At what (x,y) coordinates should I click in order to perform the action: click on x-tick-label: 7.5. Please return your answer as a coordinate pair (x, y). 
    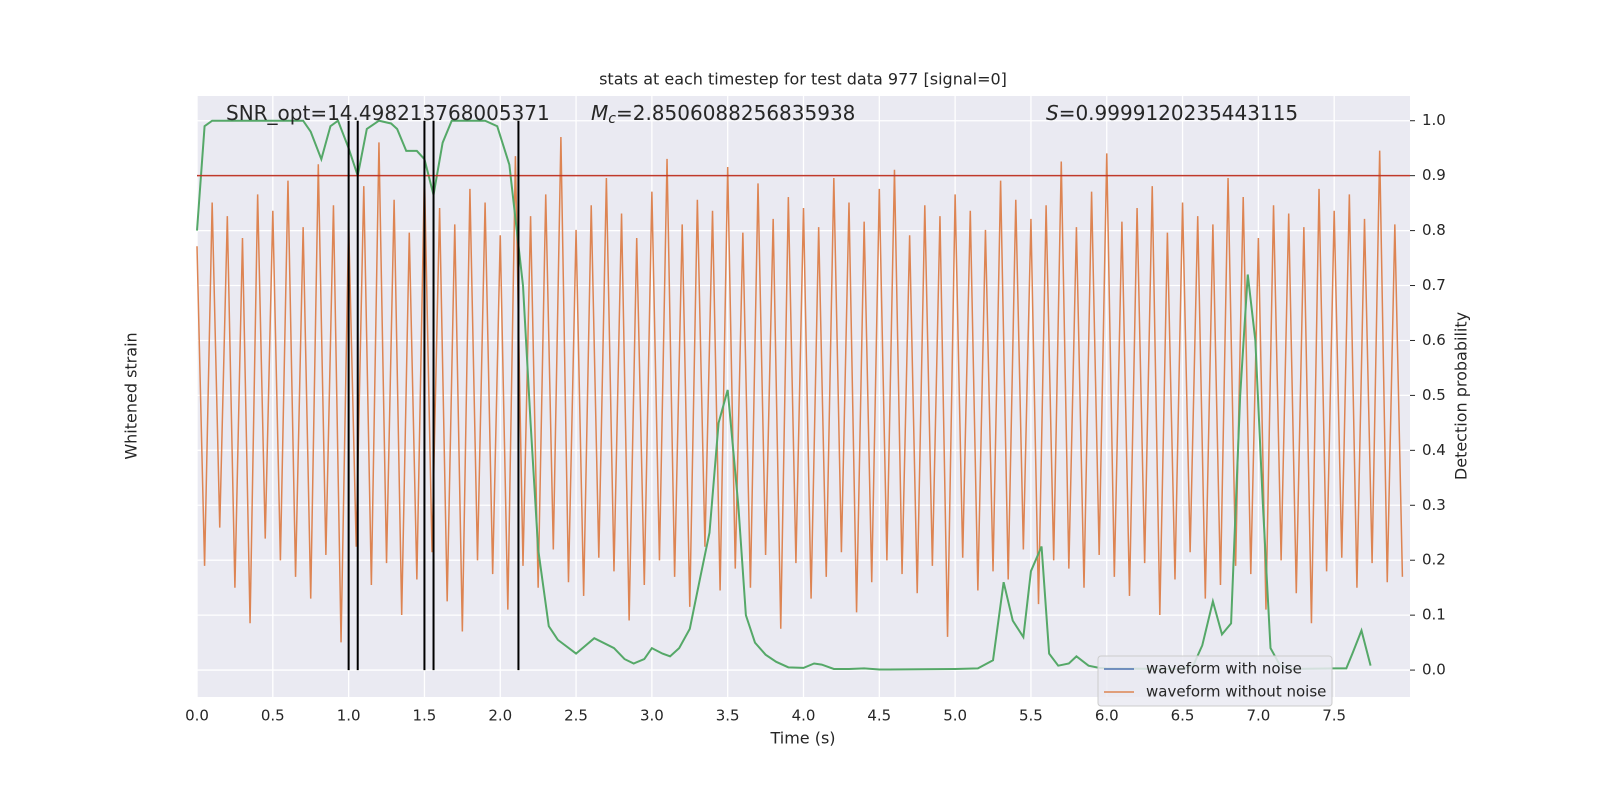
    Looking at the image, I should click on (1334, 716).